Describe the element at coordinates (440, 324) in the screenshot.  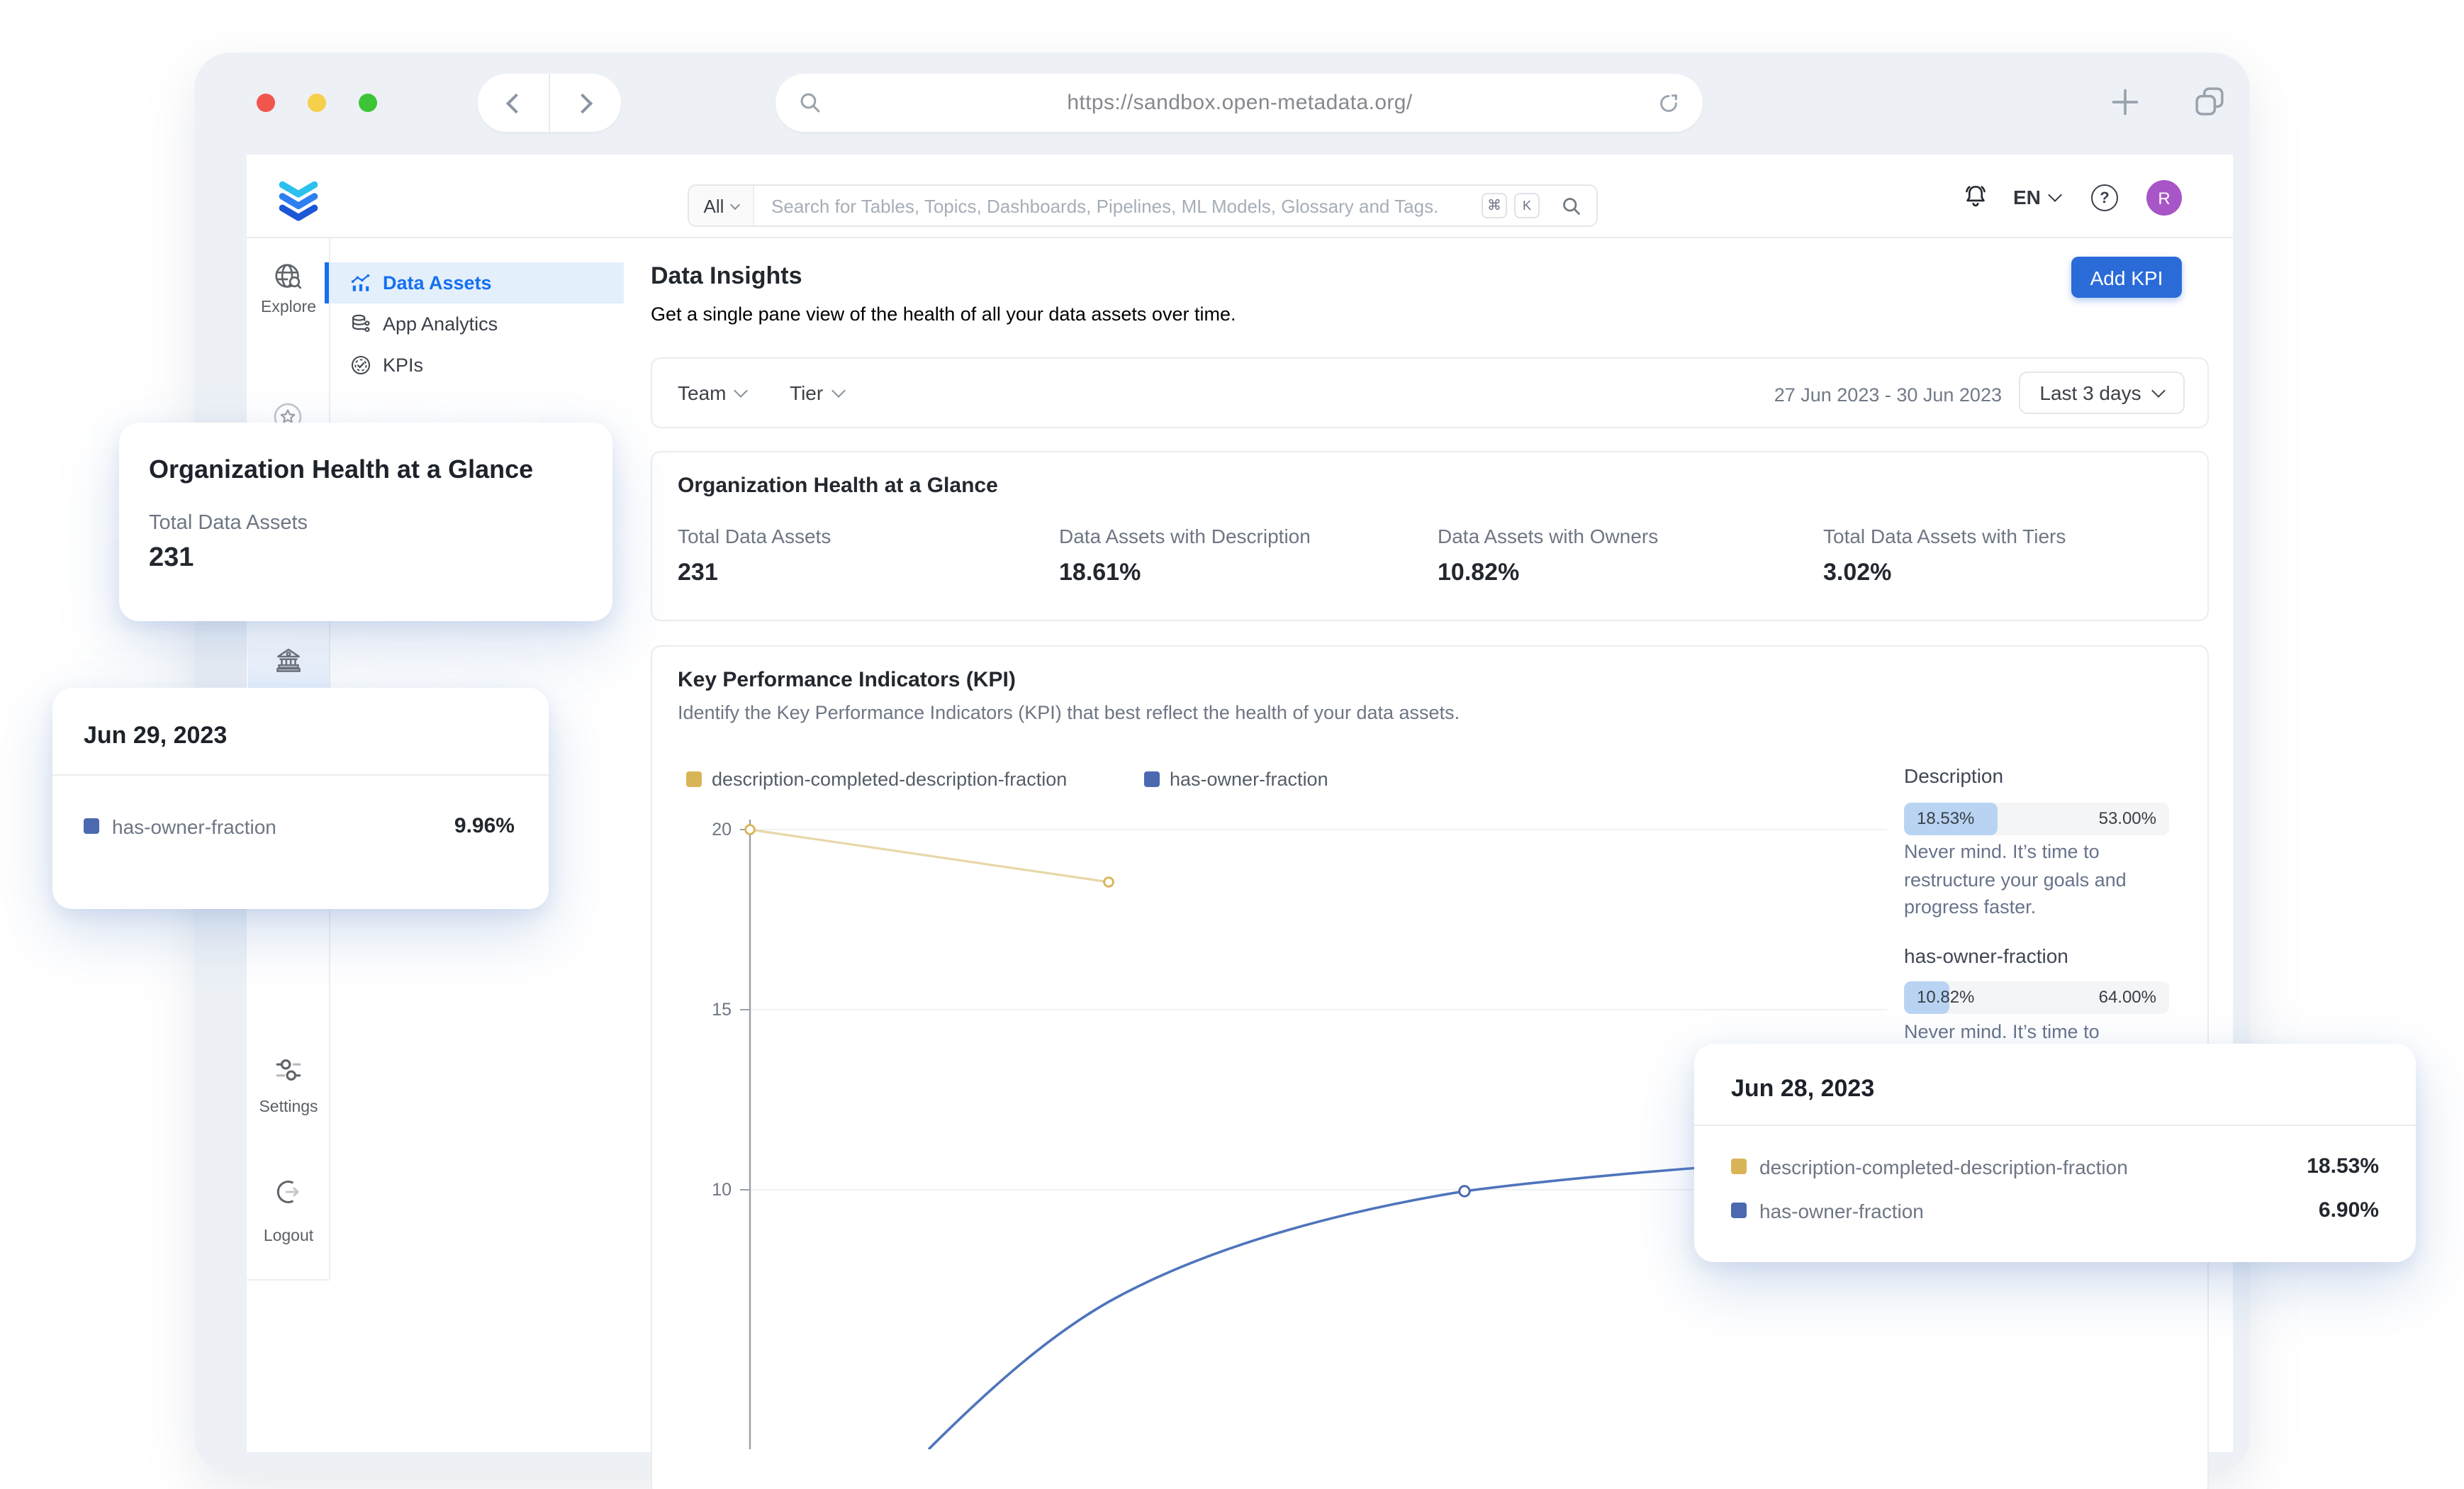
I see `nav-label: App Analytics` at that location.